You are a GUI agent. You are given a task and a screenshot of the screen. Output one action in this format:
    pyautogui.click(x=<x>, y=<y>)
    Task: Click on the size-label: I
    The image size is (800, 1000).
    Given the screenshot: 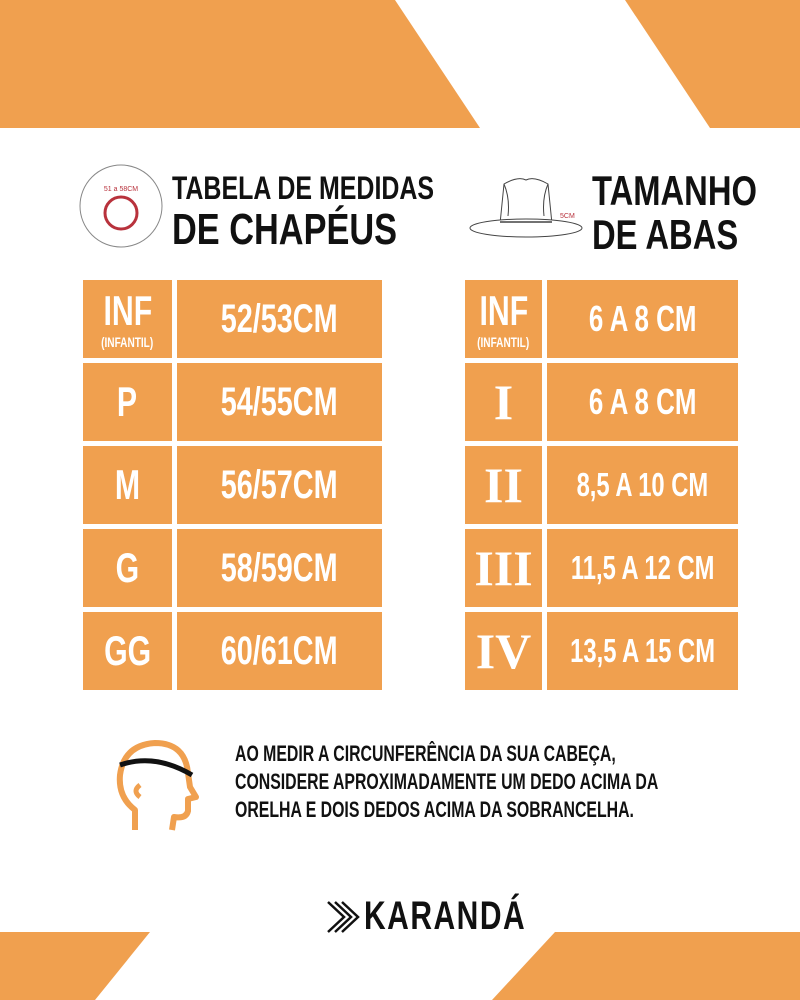 What is the action you would take?
    pyautogui.click(x=503, y=402)
    